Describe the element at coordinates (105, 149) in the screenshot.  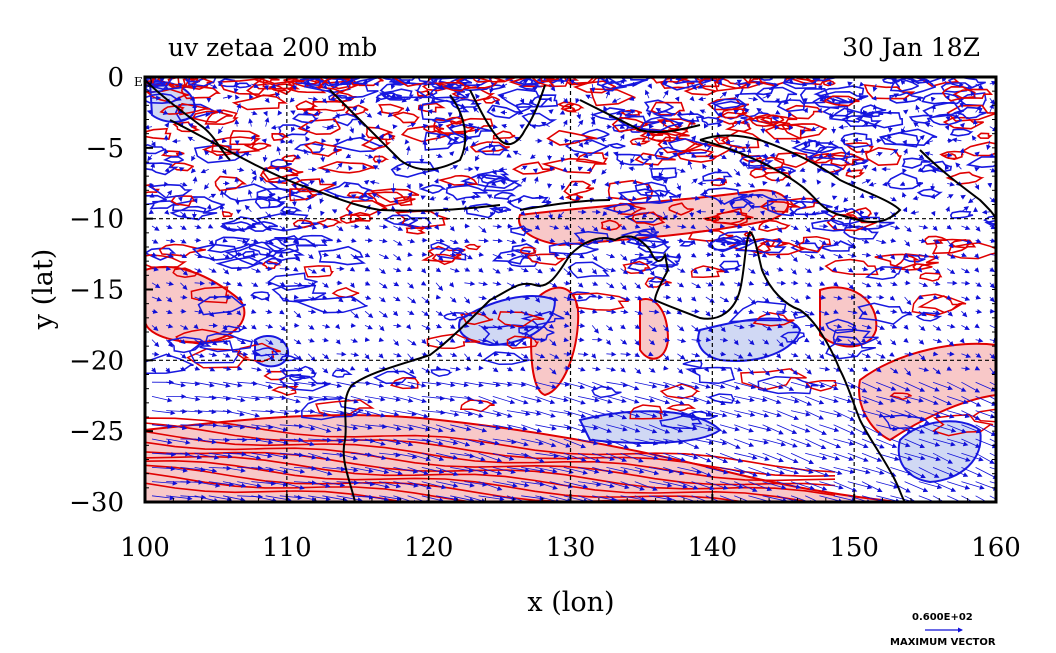
I see `y-tick-label: −5` at that location.